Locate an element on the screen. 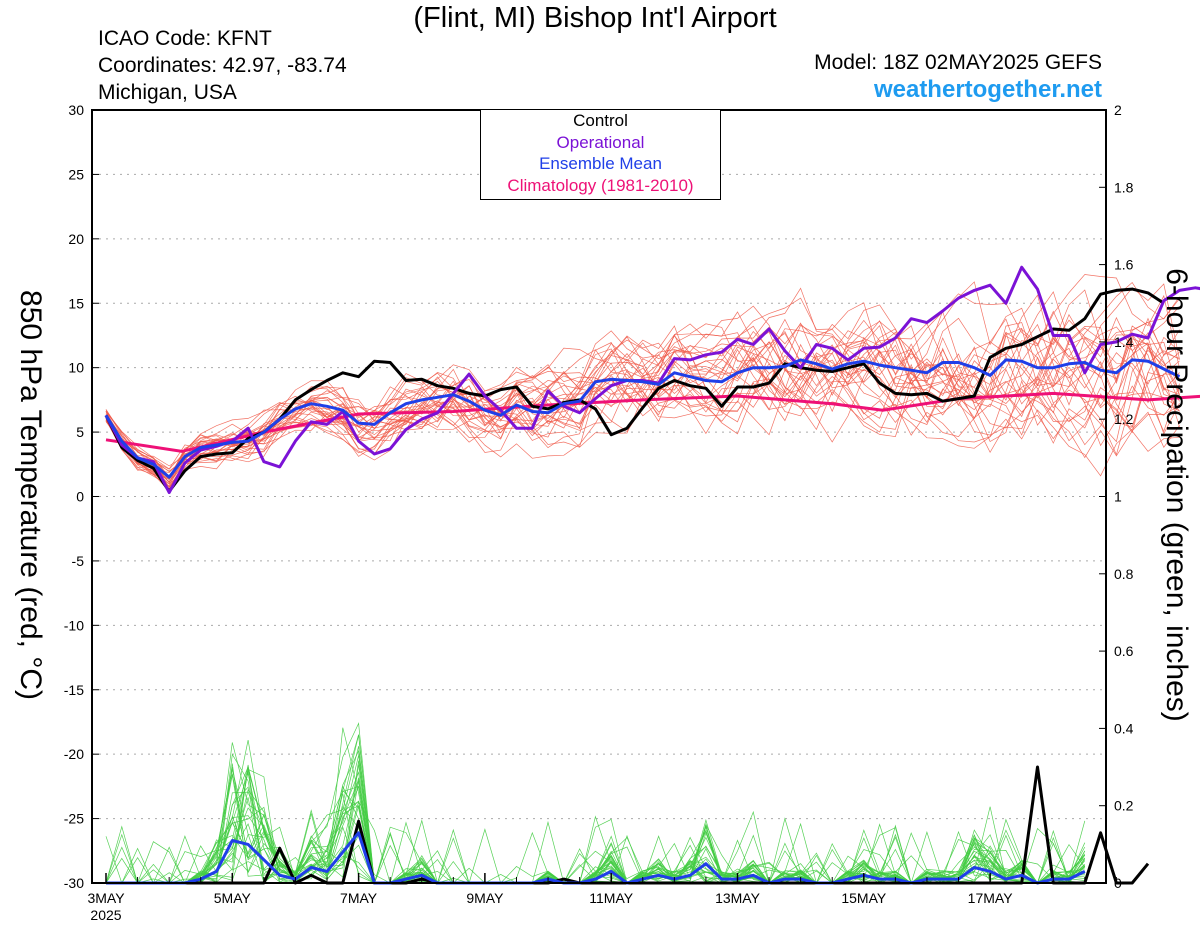 The width and height of the screenshot is (1200, 927). region: Michigan, USA is located at coordinates (167, 92).